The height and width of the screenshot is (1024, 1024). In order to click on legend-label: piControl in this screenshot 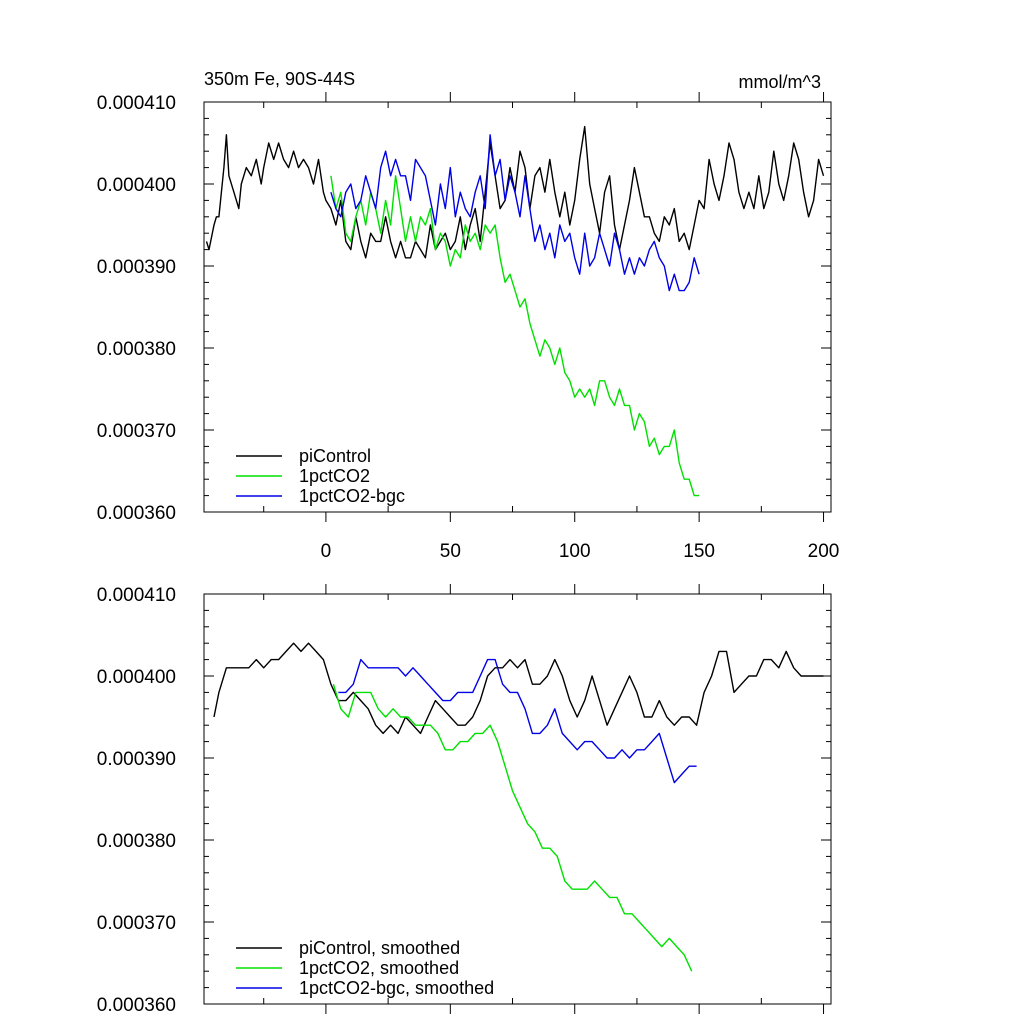, I will do `click(335, 456)`.